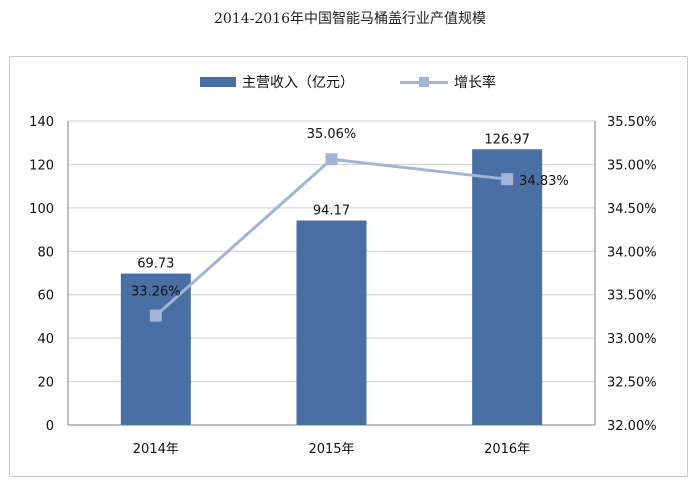 The width and height of the screenshot is (700, 482). Describe the element at coordinates (45, 296) in the screenshot. I see `y-left-tick-label: 60` at that location.